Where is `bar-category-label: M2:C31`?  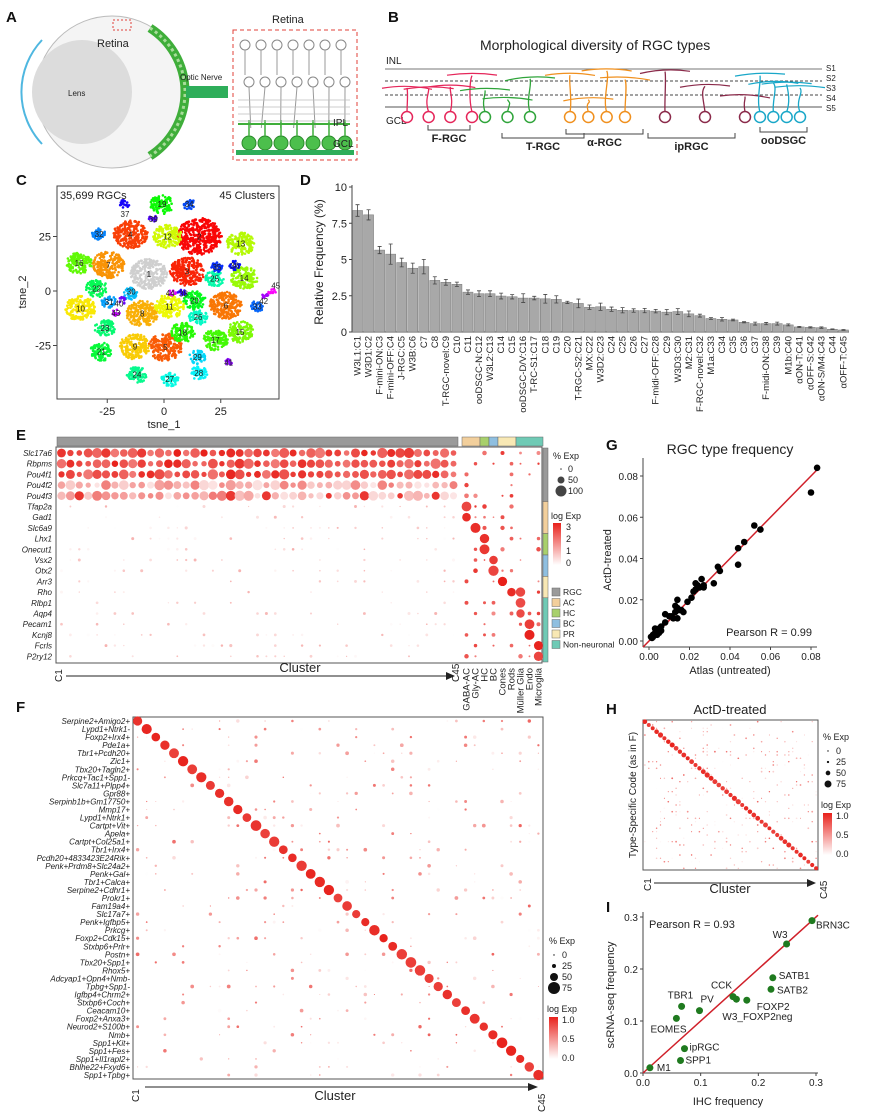
bar-category-label: M2:C31 is located at coordinates (689, 352).